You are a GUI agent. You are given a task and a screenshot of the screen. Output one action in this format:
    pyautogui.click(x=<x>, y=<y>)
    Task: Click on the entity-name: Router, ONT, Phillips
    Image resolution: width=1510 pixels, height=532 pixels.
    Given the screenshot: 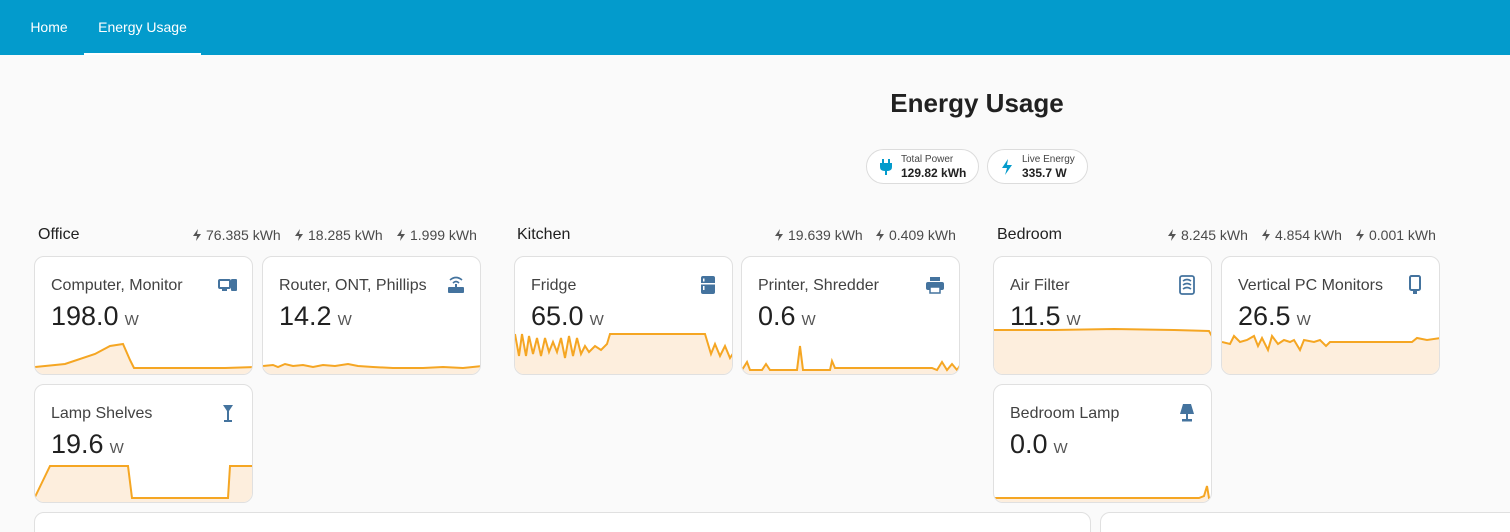 What is the action you would take?
    pyautogui.click(x=353, y=285)
    